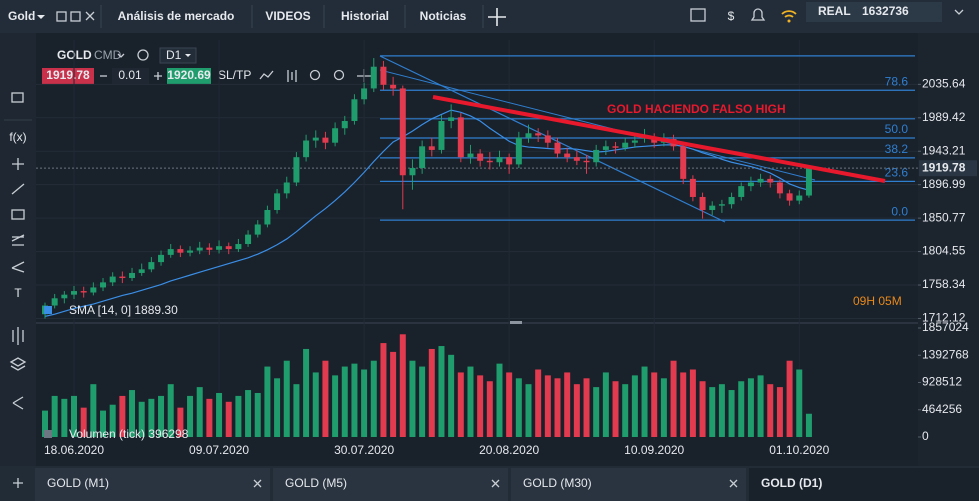  Describe the element at coordinates (176, 16) in the screenshot. I see `tab: Análisis de mercado` at that location.